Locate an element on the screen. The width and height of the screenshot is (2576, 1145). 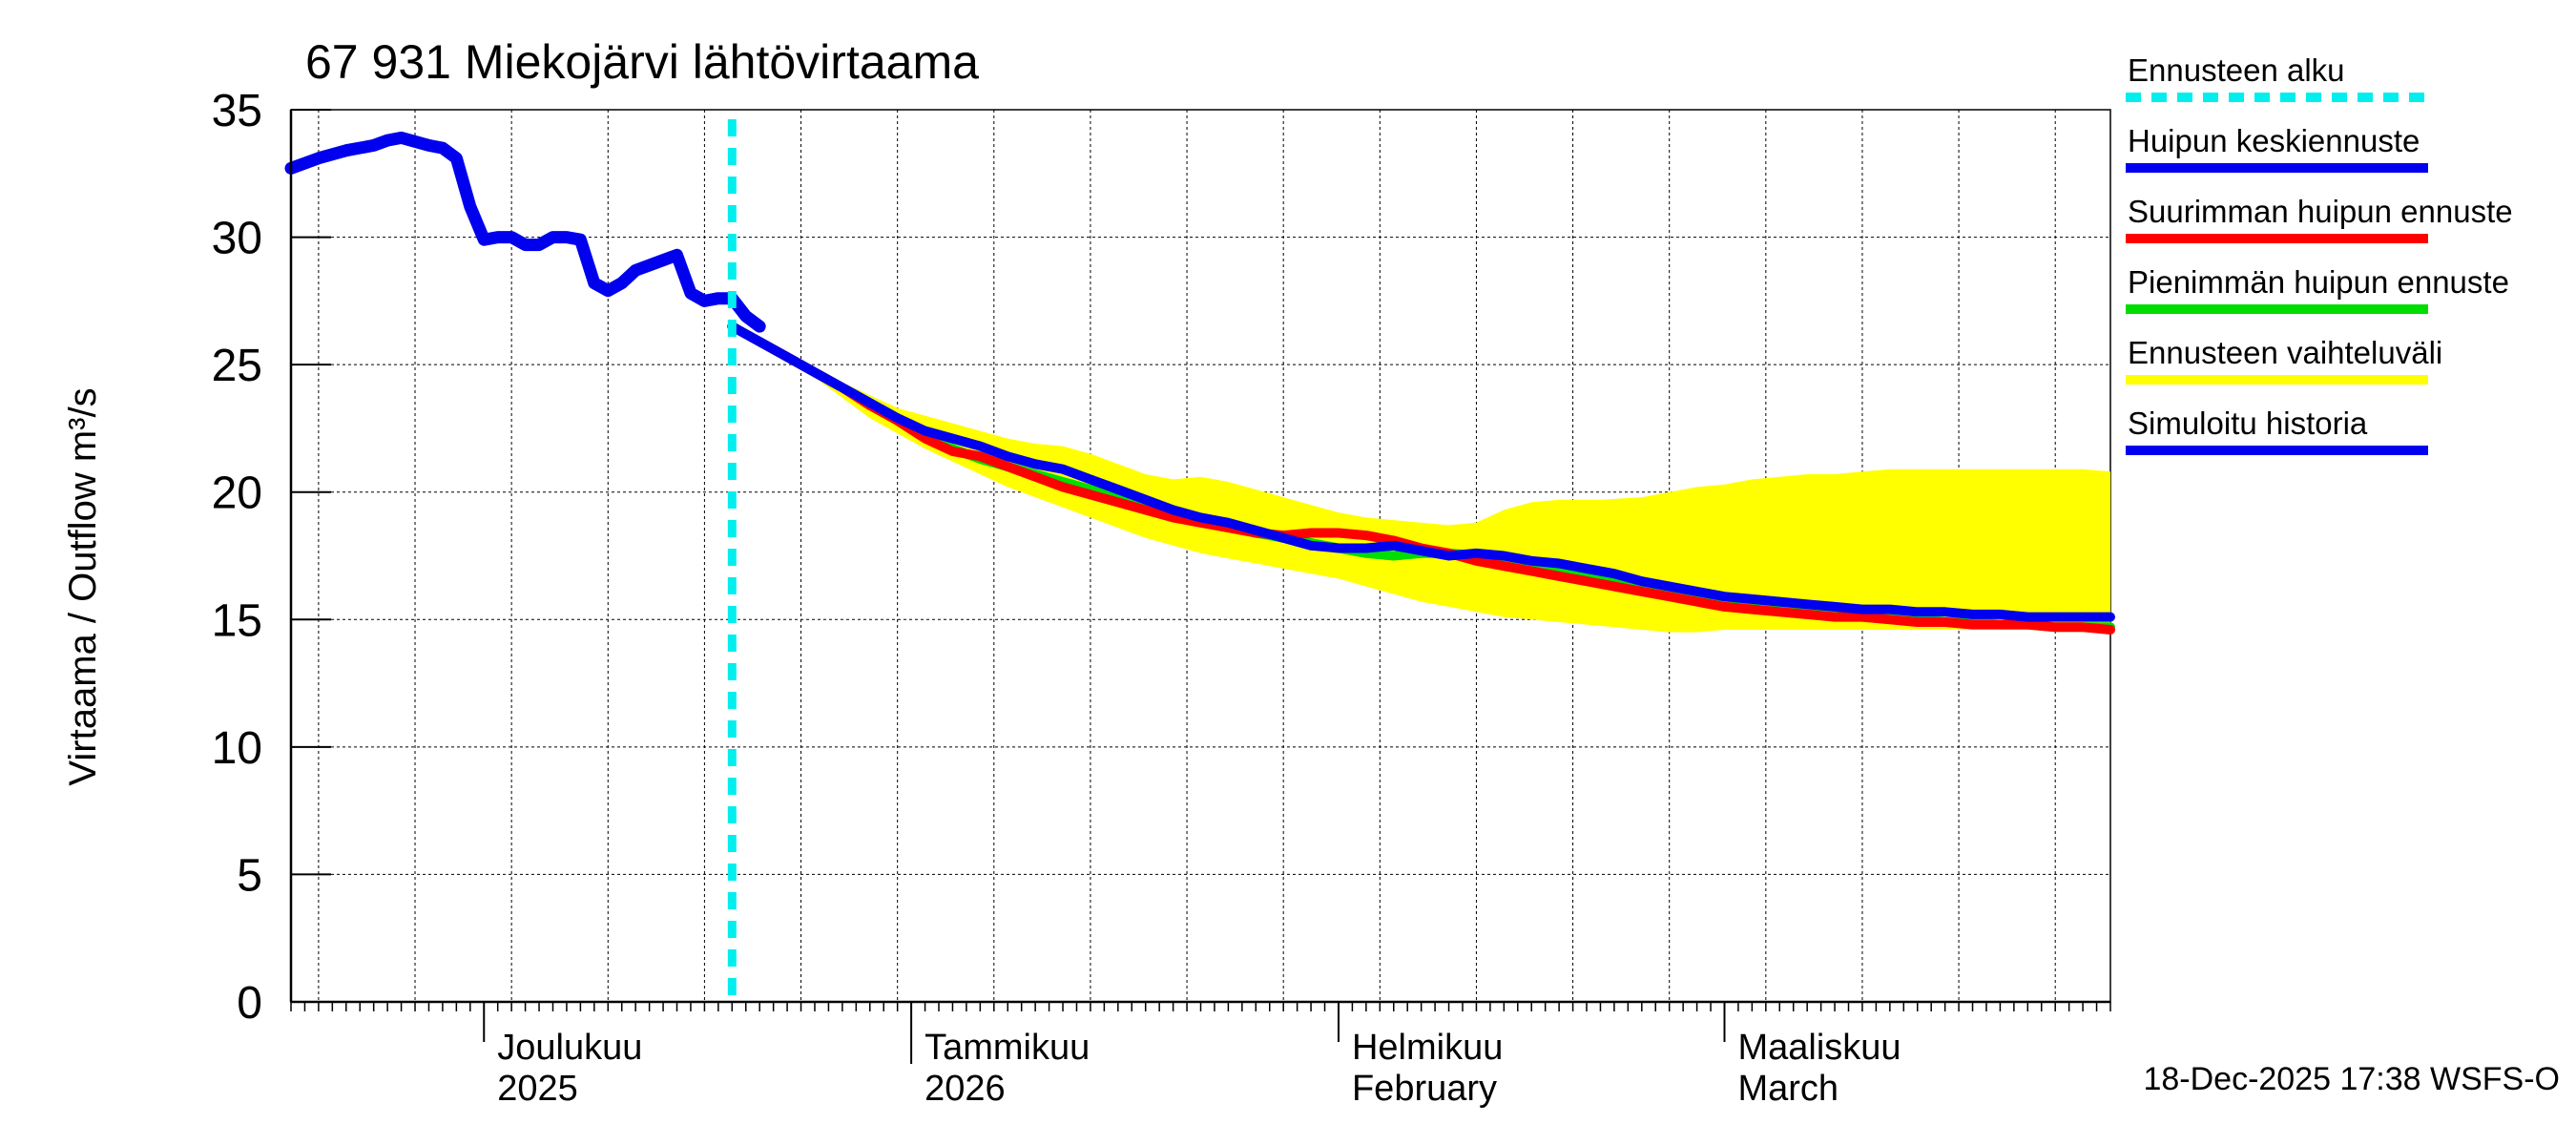
y-tick-label: 5 is located at coordinates (249, 875).